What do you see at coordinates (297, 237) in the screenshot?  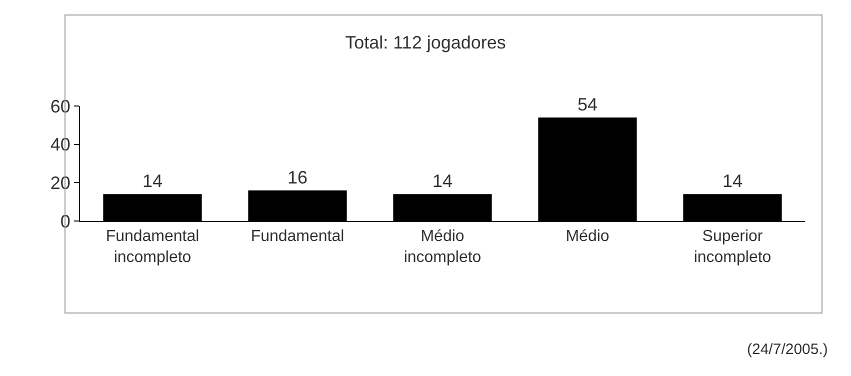 I see `x-tick-label: Fundamental` at bounding box center [297, 237].